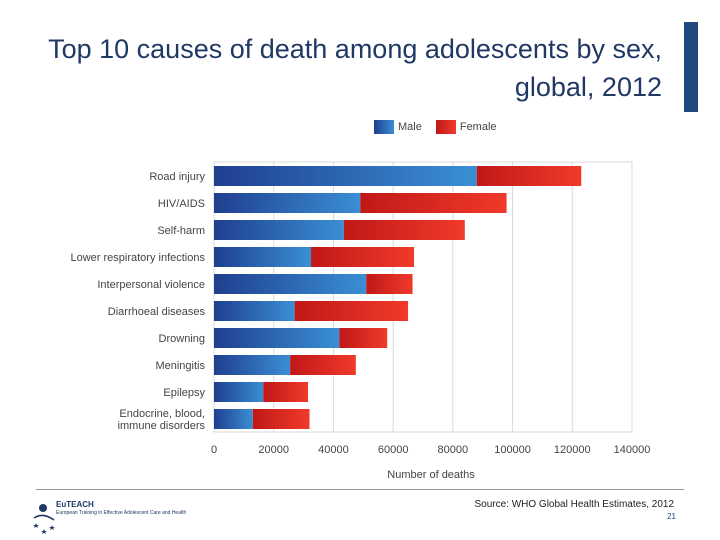 This screenshot has width=720, height=540. I want to click on legend-swatch-male, so click(384, 127).